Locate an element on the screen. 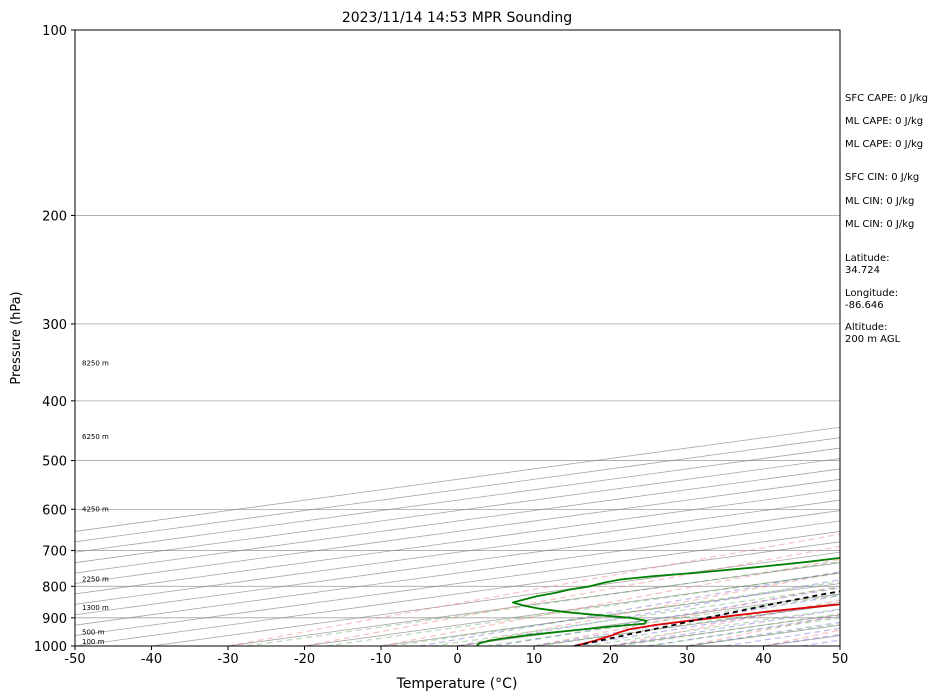 Image resolution: width=947 pixels, height=700 pixels. x-tick-label: -40 is located at coordinates (151, 659).